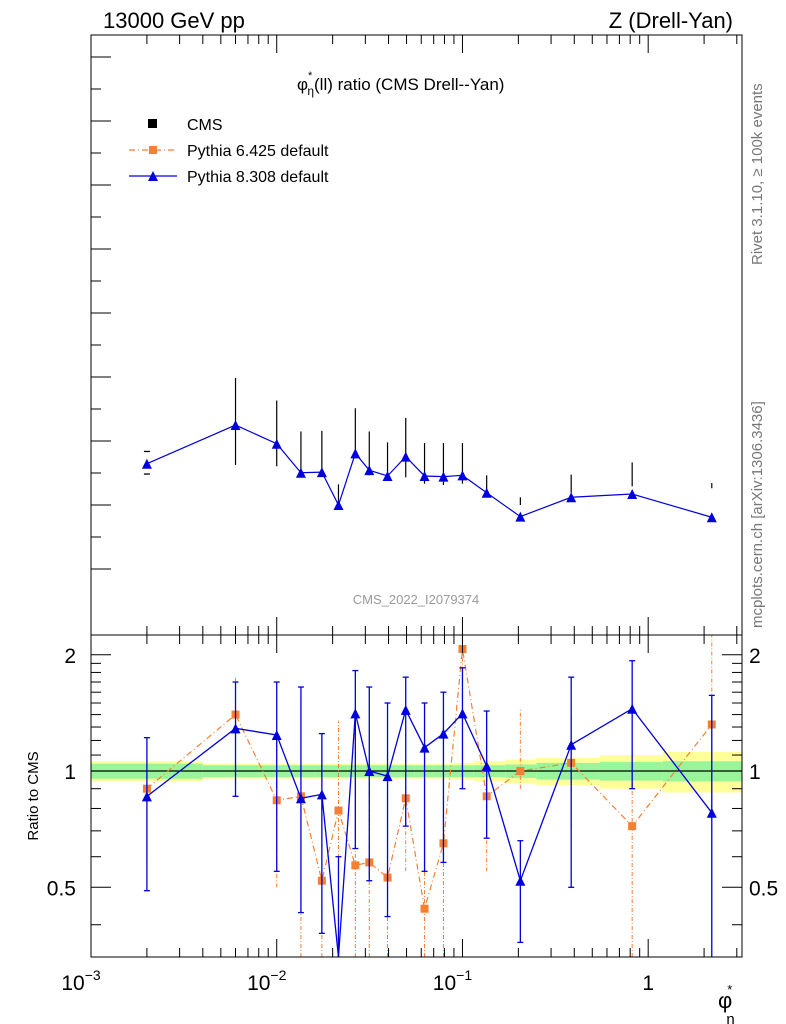 The width and height of the screenshot is (786, 1024). What do you see at coordinates (61, 888) in the screenshot?
I see `ratio-y-tick-label: 0.5` at bounding box center [61, 888].